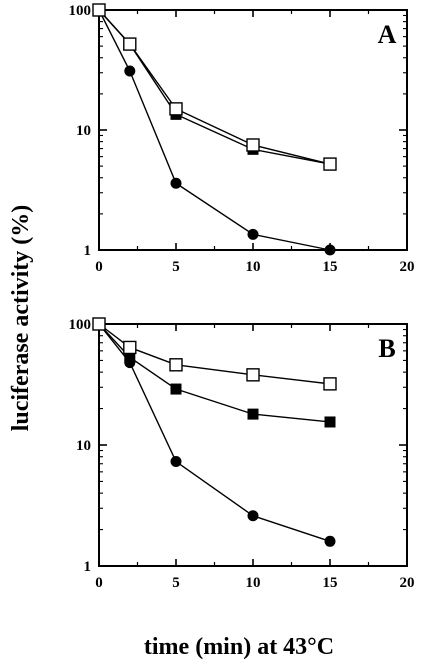 Image resolution: width=425 pixels, height=664 pixels. What do you see at coordinates (387, 34) in the screenshot?
I see `panel-label: A` at bounding box center [387, 34].